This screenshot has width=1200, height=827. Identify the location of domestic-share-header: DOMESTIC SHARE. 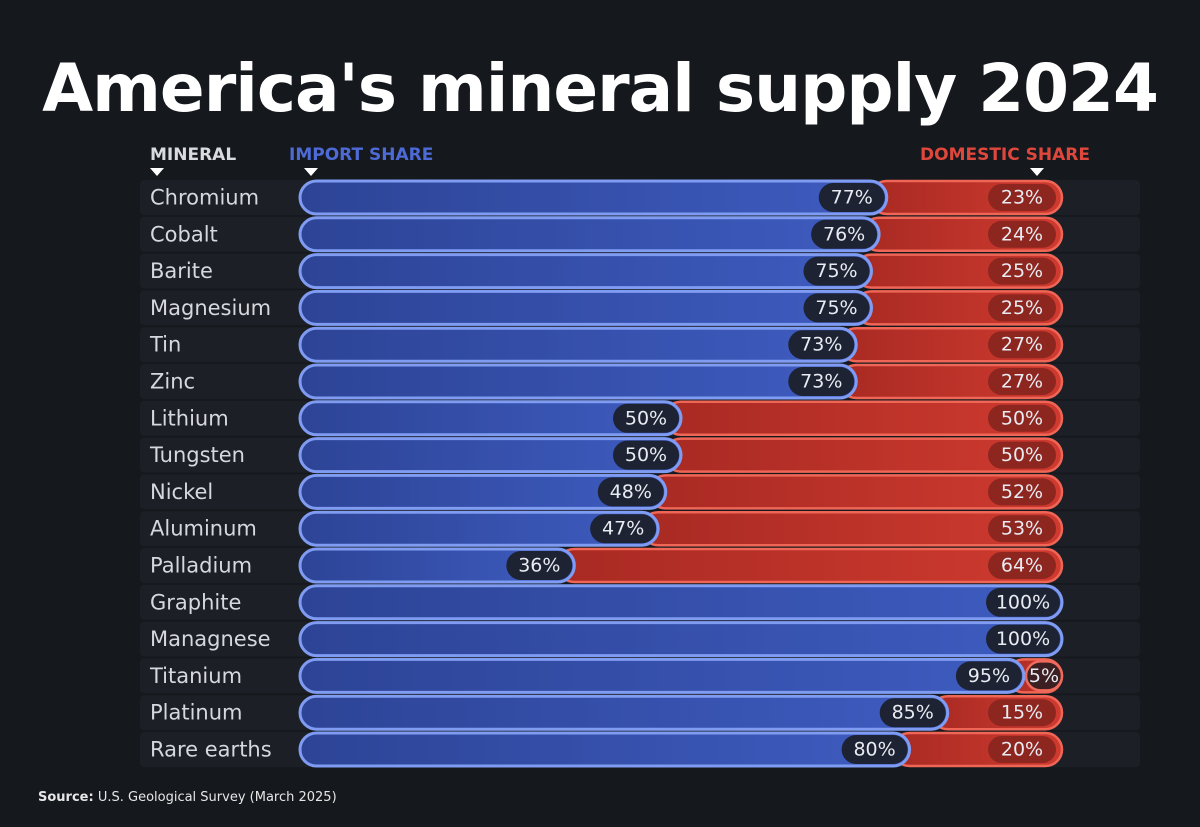
(1005, 160).